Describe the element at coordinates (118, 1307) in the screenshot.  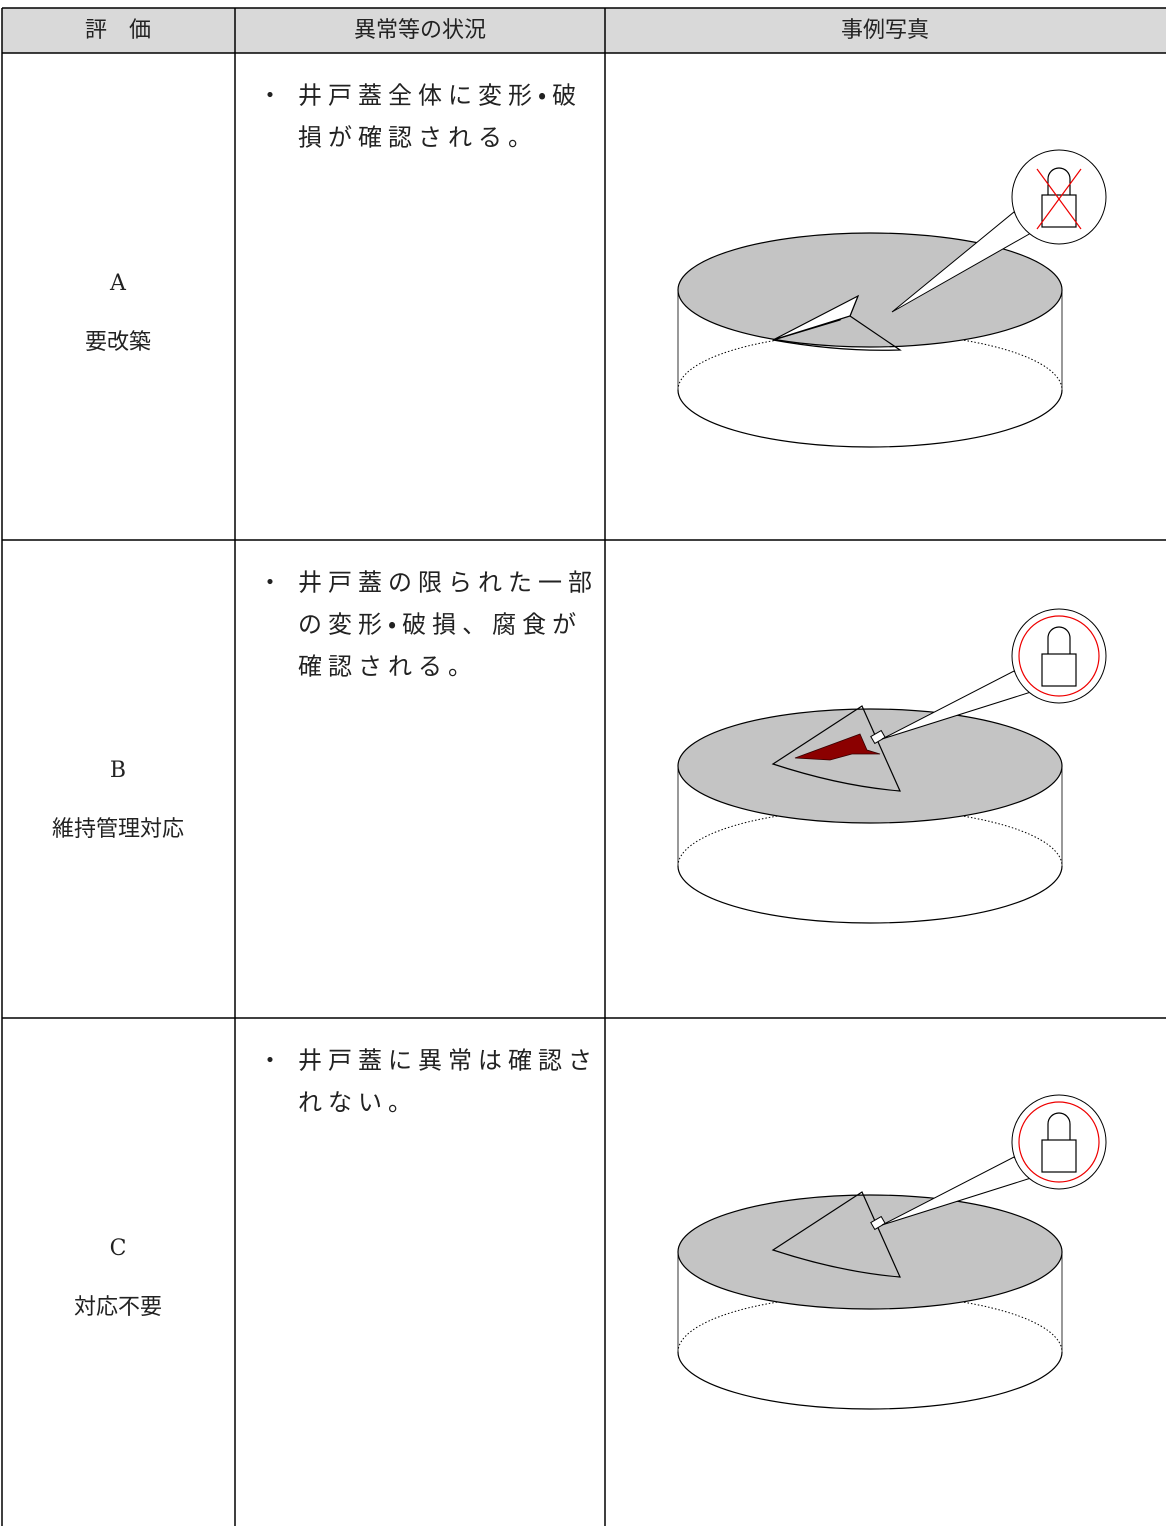
I see `grade-label: 対応不要` at that location.